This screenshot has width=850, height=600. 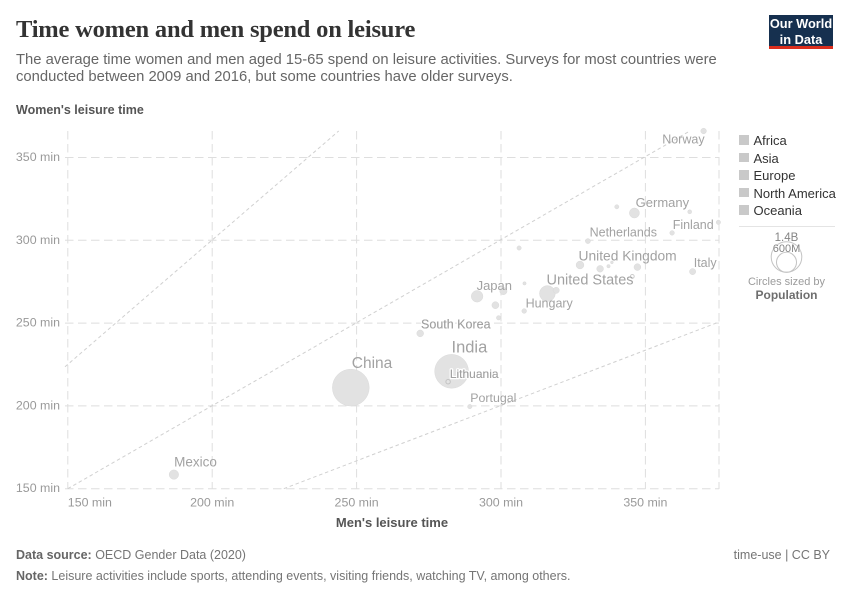 What do you see at coordinates (706, 263) in the screenshot?
I see `svg-text: Italy` at bounding box center [706, 263].